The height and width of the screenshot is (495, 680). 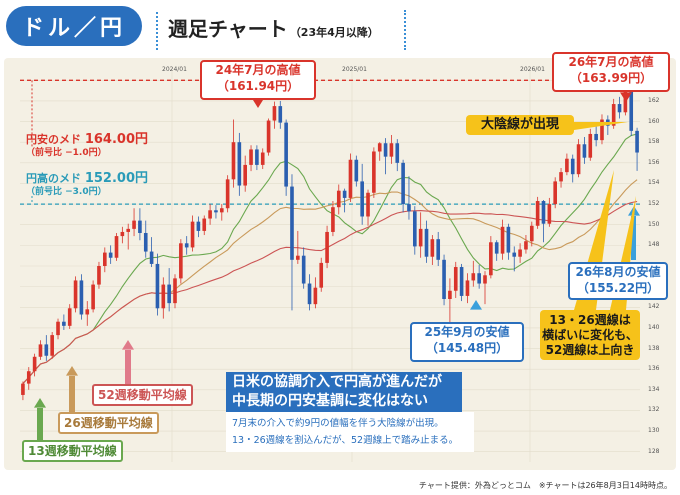 I want to click on callout-big-bear-candle: 大陰線が出現, so click(x=520, y=125).